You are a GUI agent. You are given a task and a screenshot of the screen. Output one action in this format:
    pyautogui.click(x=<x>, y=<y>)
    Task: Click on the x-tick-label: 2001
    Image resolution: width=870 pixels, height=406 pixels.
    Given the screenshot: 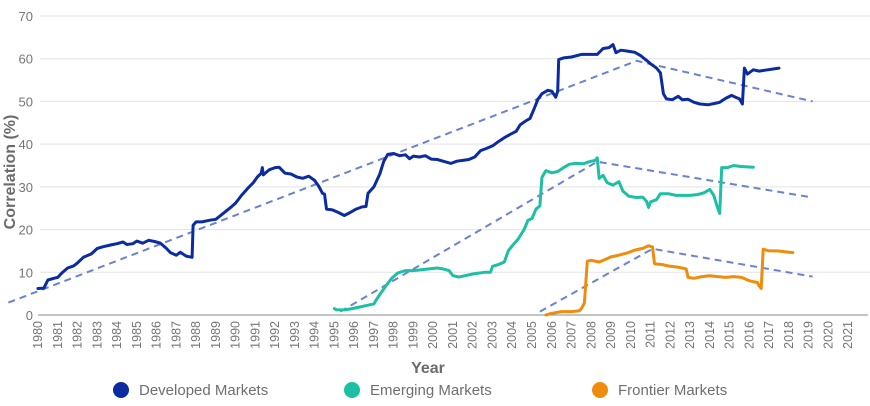 What is the action you would take?
    pyautogui.click(x=453, y=335)
    